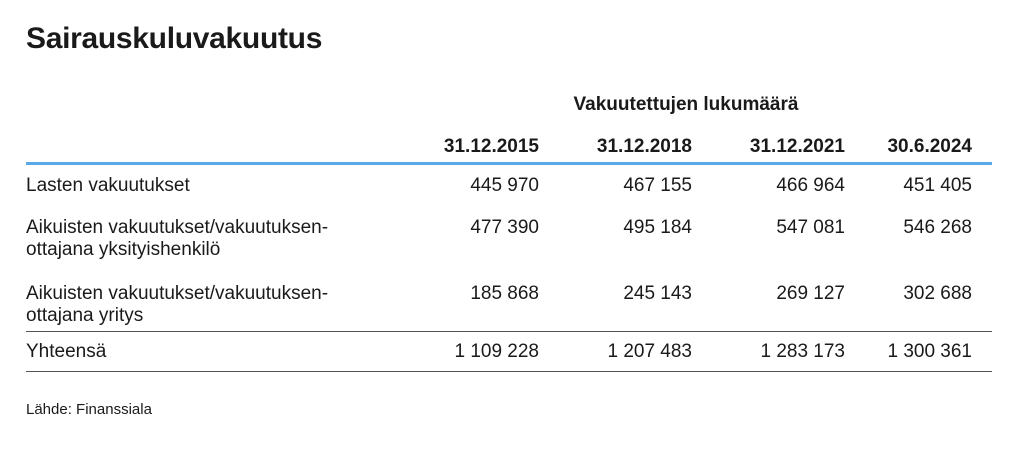  Describe the element at coordinates (657, 185) in the screenshot. I see `cell-value: 467 155` at that location.